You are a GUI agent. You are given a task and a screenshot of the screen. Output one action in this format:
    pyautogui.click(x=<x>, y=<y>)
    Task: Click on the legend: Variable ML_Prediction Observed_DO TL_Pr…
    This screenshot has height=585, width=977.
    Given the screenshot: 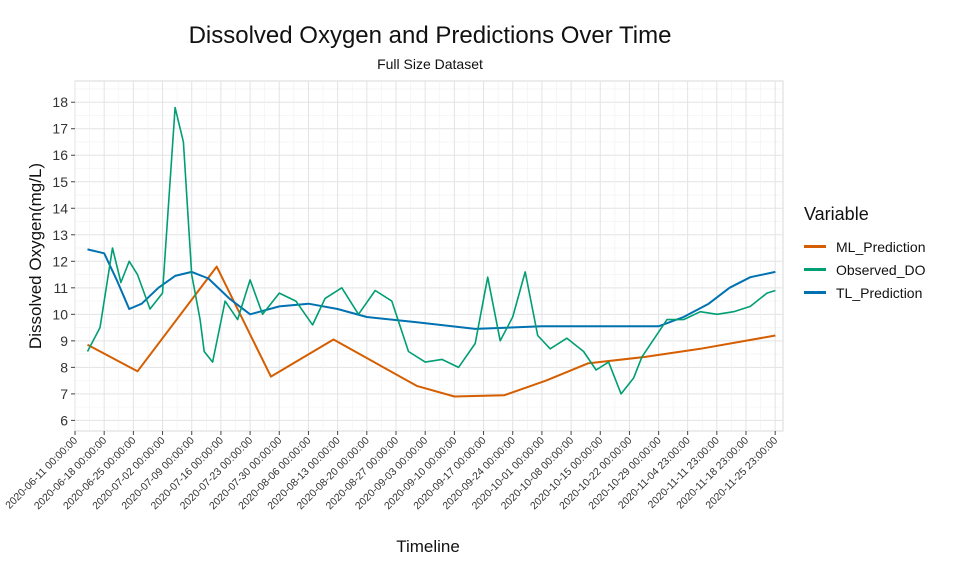 What is the action you would take?
    pyautogui.click(x=865, y=254)
    